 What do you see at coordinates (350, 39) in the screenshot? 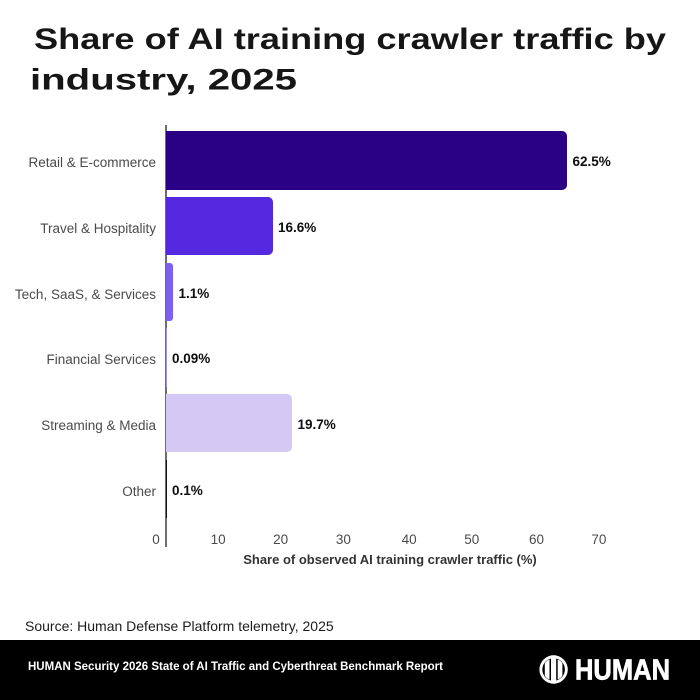
I see `svg-text:Share of AI training crawler t: Share of AI training crawler traffic by` at bounding box center [350, 39].